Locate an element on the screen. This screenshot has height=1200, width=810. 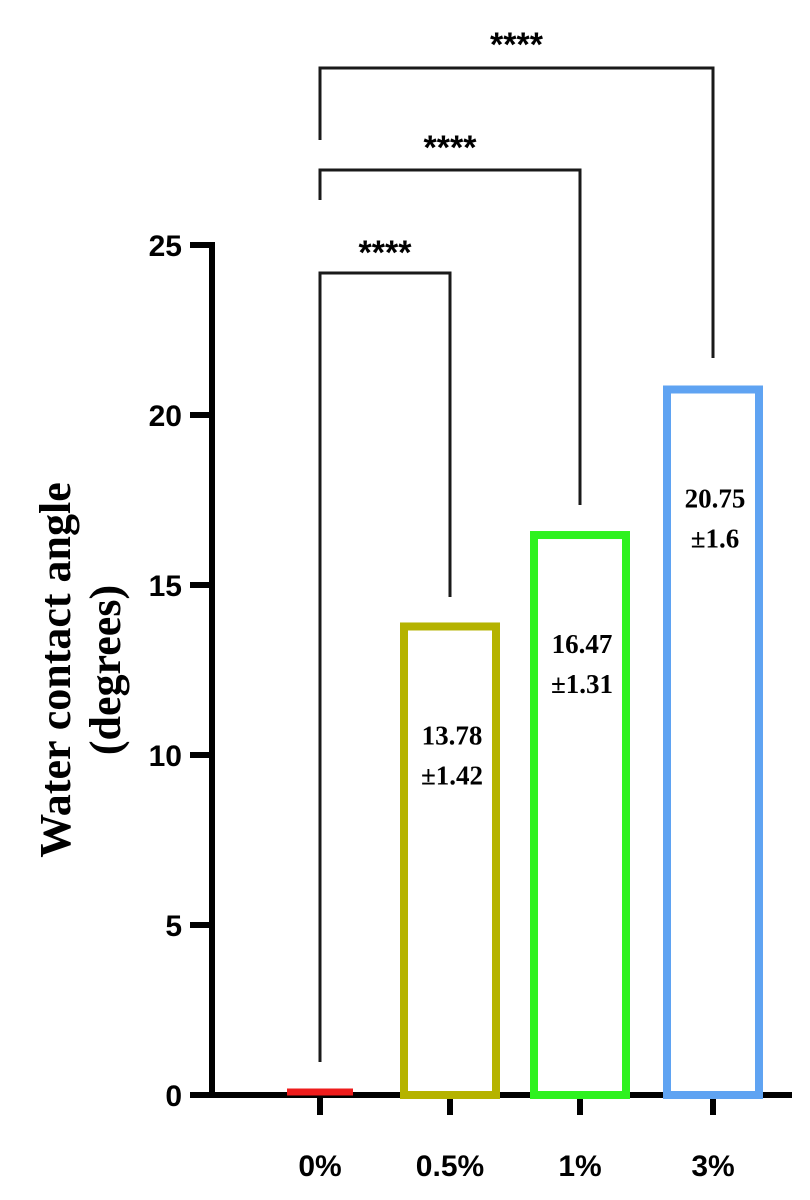
x-axis: 0% 0.5% 1% 3% is located at coordinates (500, 1137).